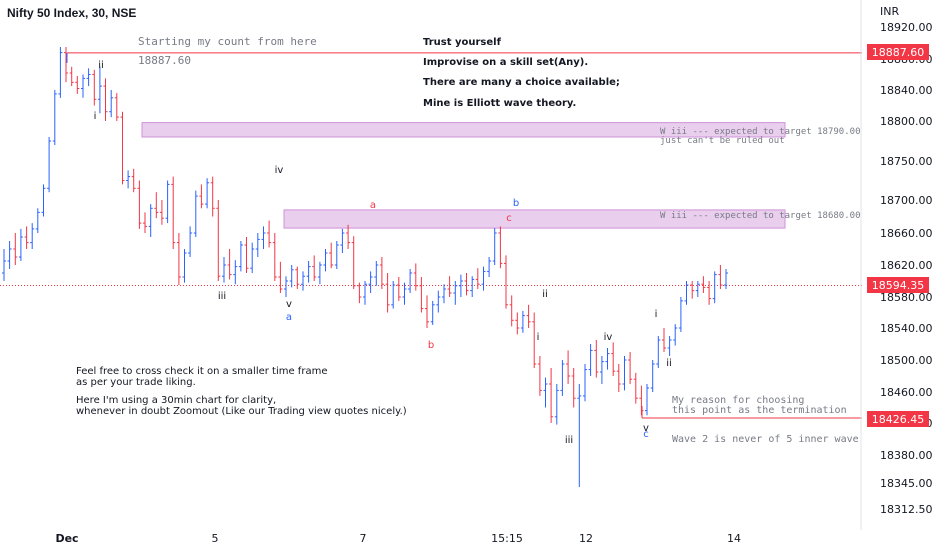  I want to click on reason-line-2: this point as the termination, so click(759, 410).